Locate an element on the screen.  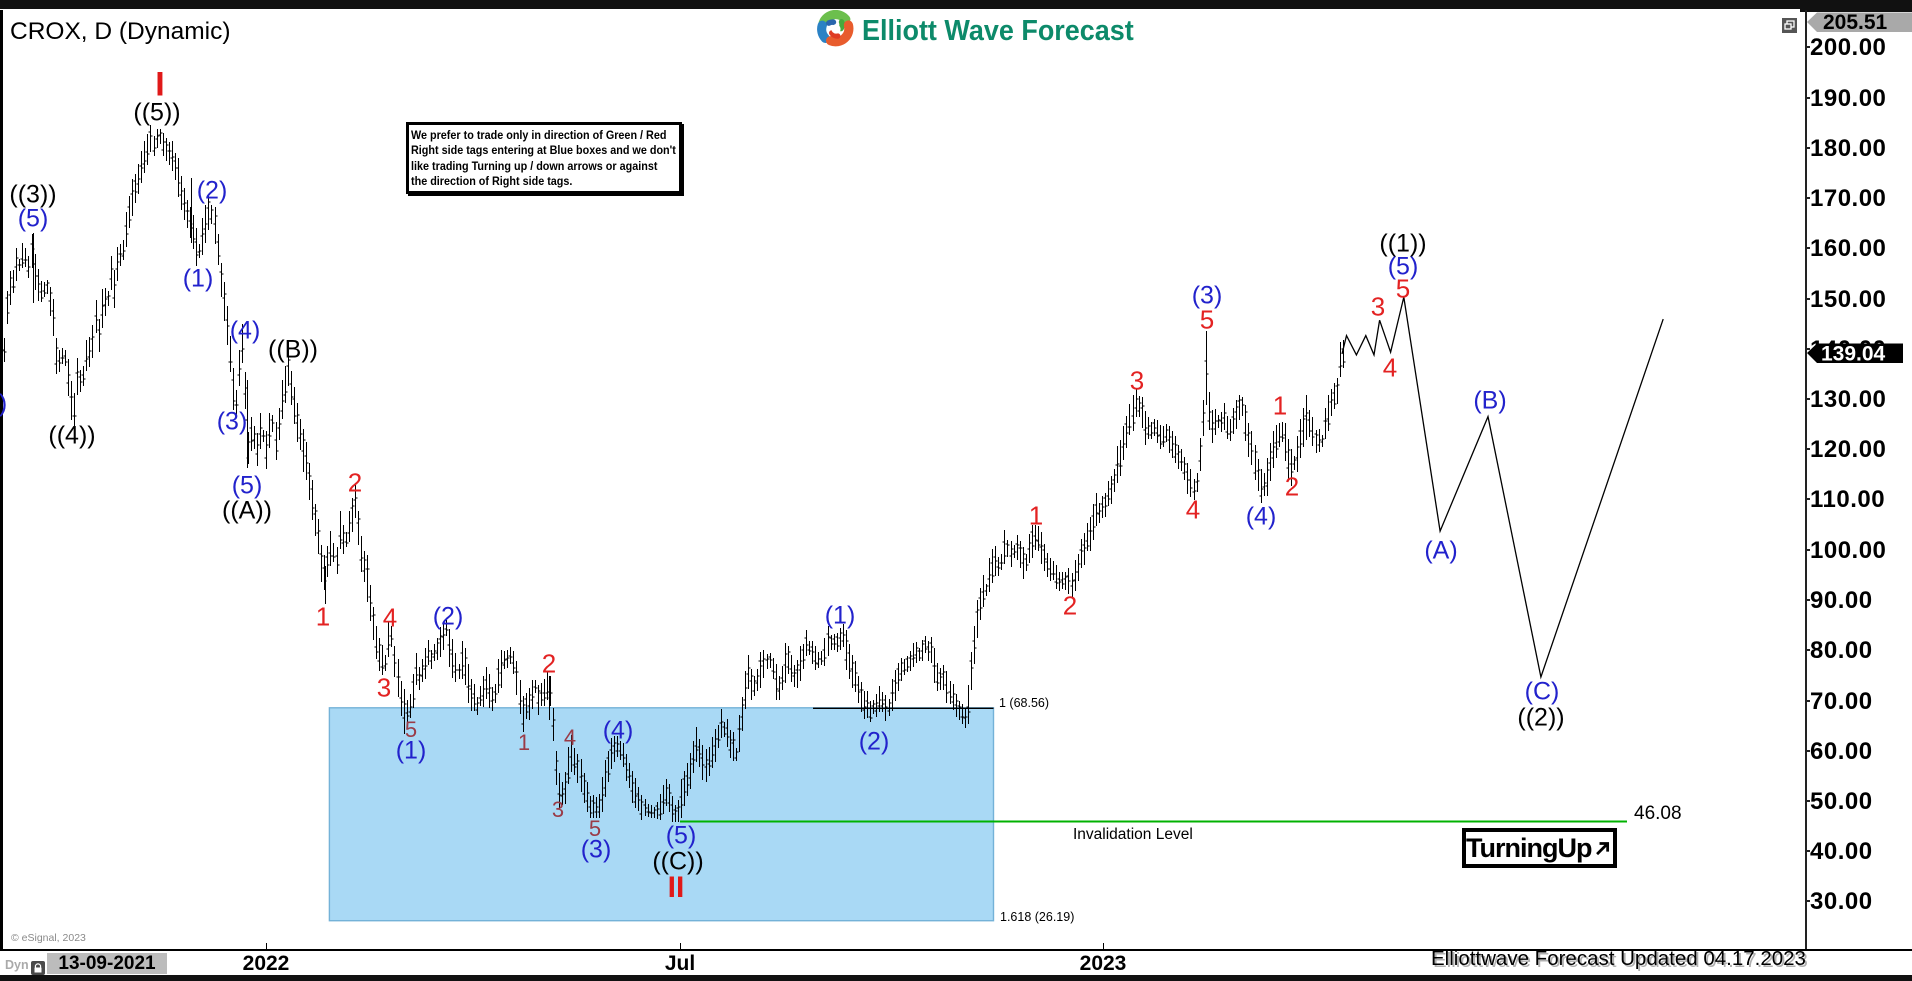
svg-text: 205.51 is located at coordinates (1855, 22).